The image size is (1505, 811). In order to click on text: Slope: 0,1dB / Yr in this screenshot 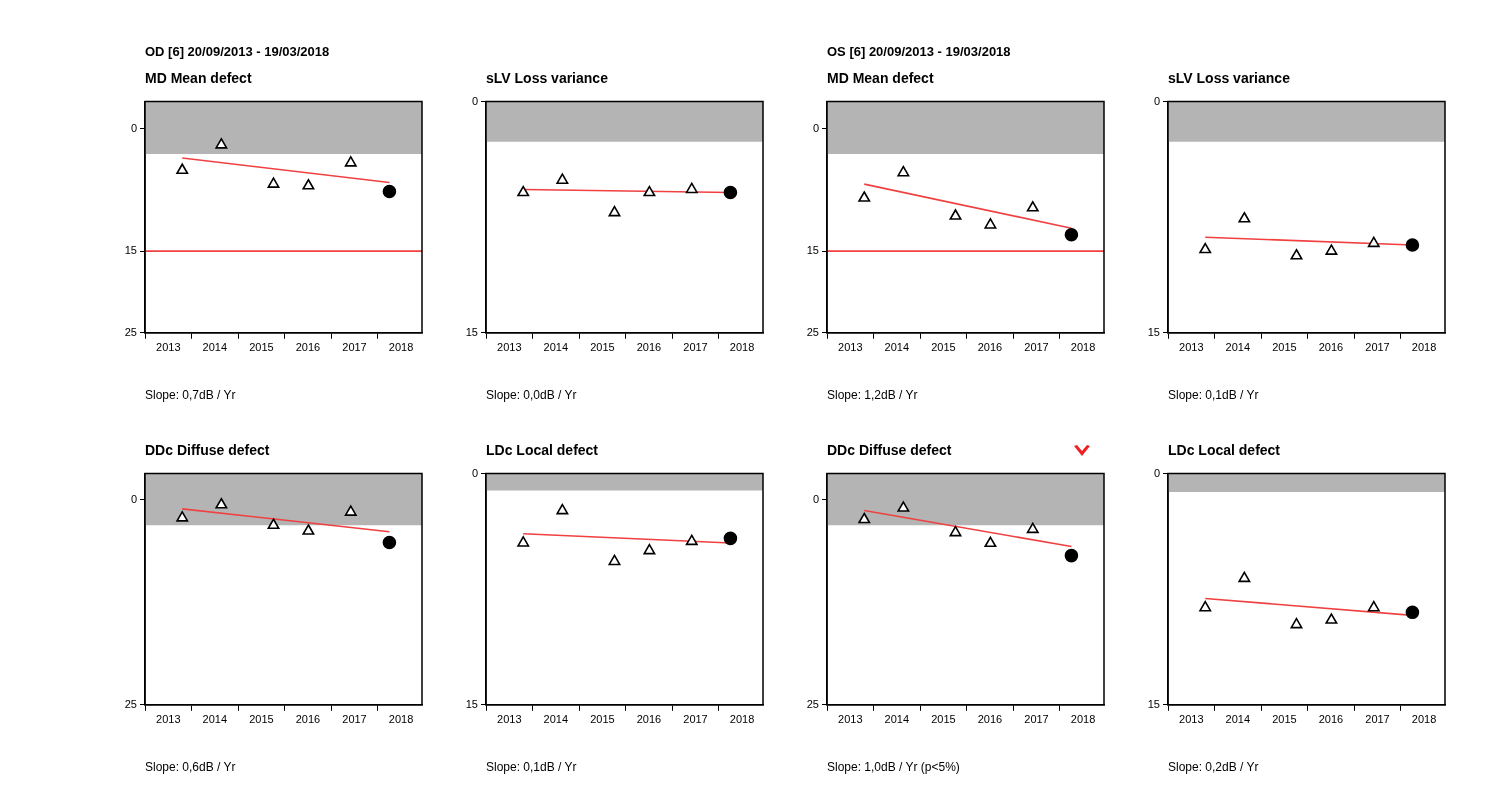, I will do `click(1213, 395)`.